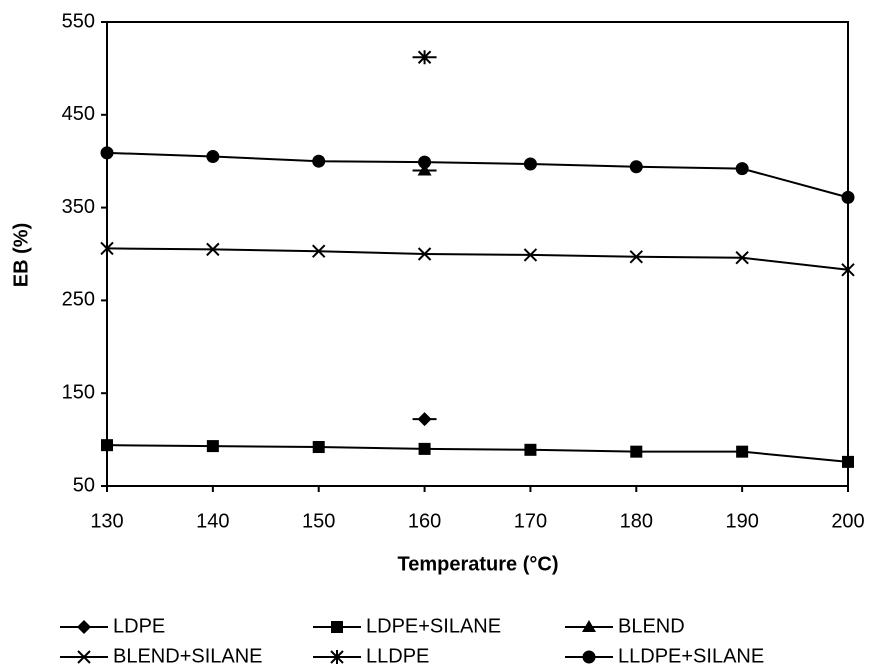 This screenshot has width=872, height=670. What do you see at coordinates (318, 521) in the screenshot?
I see `x-tick-label: 150` at bounding box center [318, 521].